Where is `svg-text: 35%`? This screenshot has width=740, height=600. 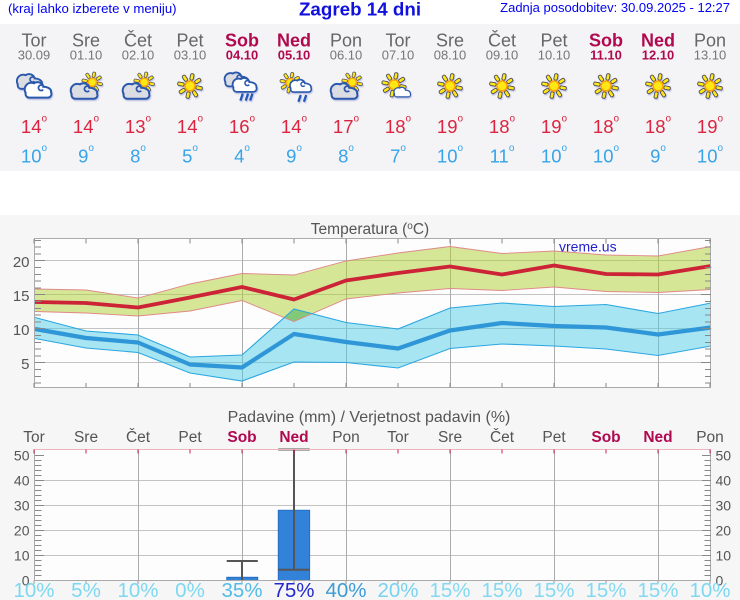
svg-text: 35% is located at coordinates (241, 589).